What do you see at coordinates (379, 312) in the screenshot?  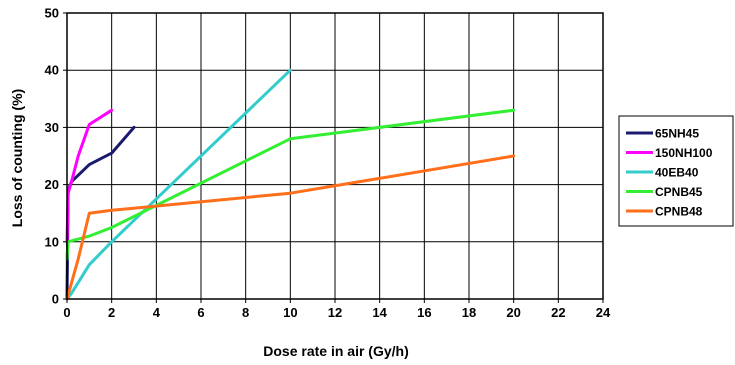 I see `x-tick-label: 14` at bounding box center [379, 312].